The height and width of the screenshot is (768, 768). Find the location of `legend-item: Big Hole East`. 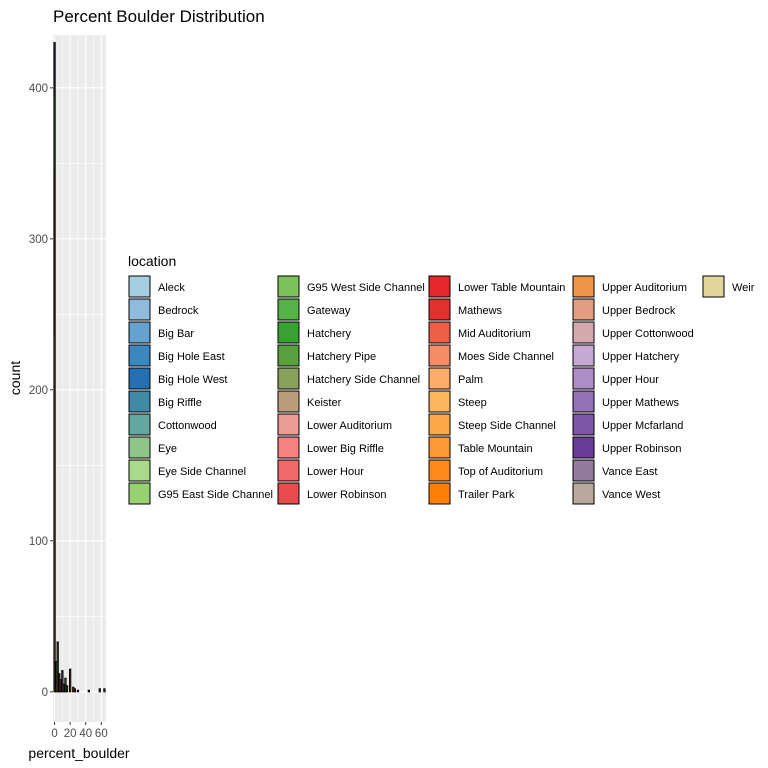

legend-item: Big Hole East is located at coordinates (176, 355).